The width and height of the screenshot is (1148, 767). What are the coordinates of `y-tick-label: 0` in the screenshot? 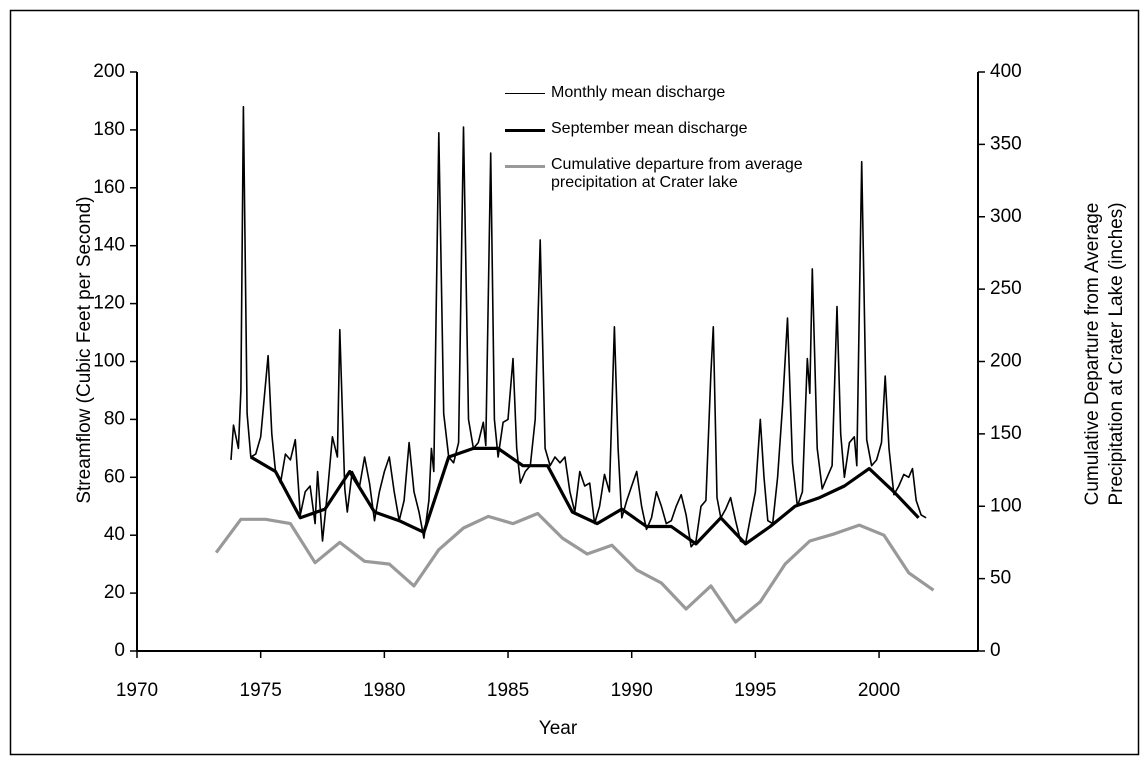 It's located at (119, 650).